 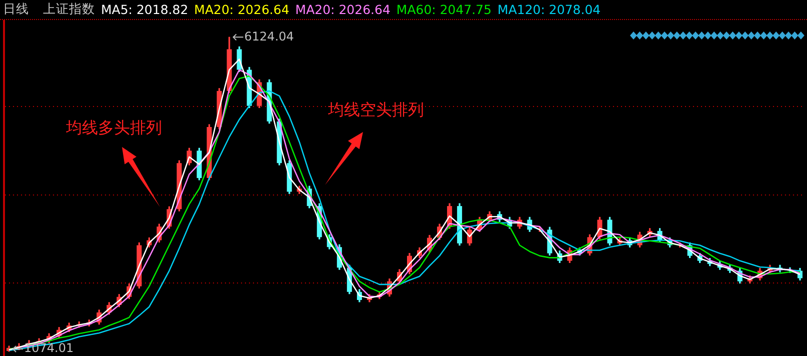 What do you see at coordinates (376, 110) in the screenshot?
I see `annotation: 均线空头排列` at bounding box center [376, 110].